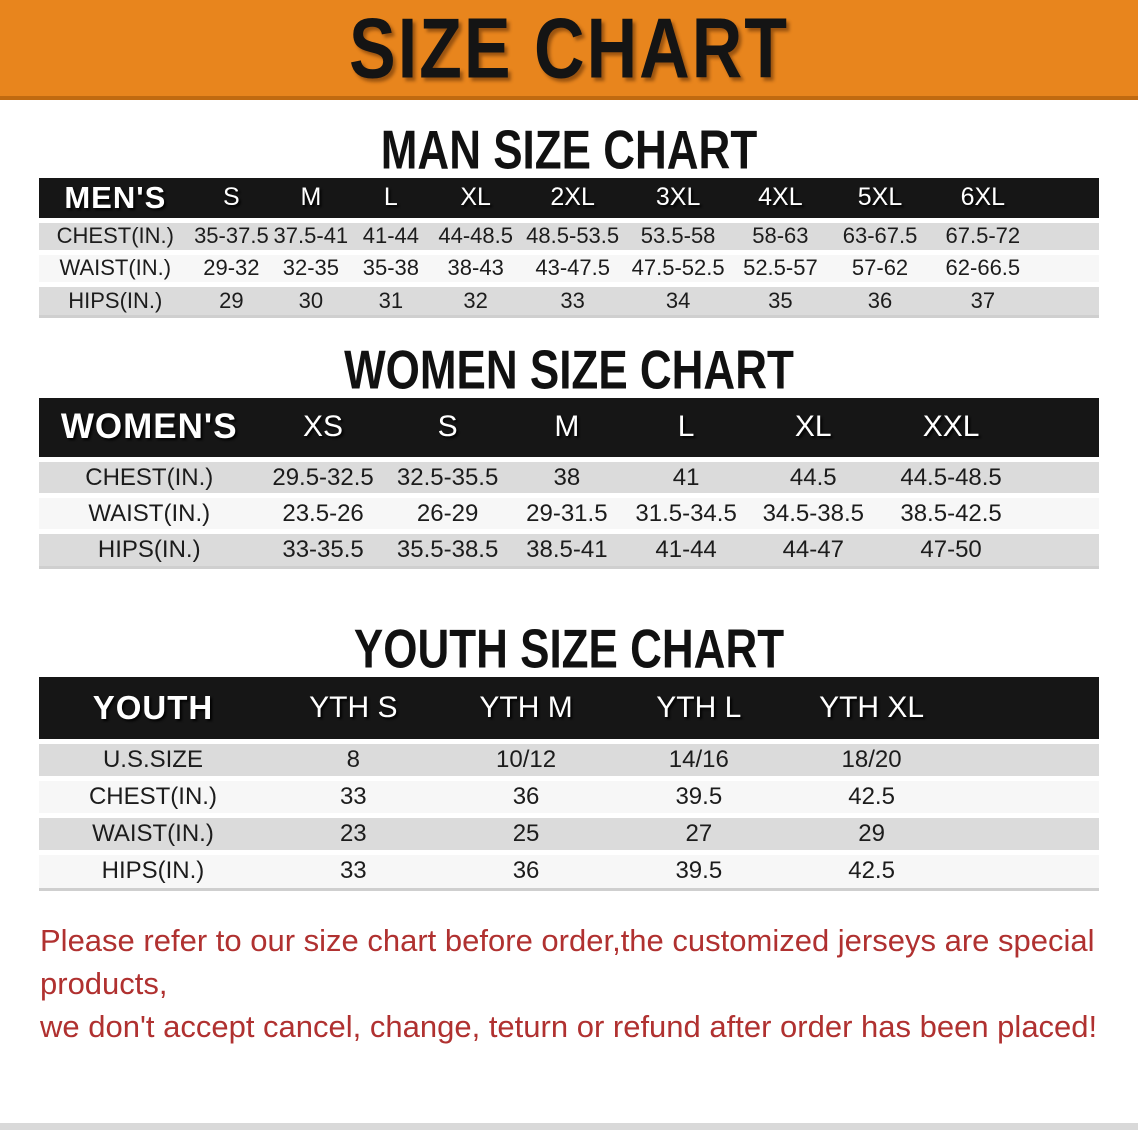 The width and height of the screenshot is (1138, 1132). What do you see at coordinates (569, 150) in the screenshot?
I see `man-section-heading: MAN SIZE CHART` at bounding box center [569, 150].